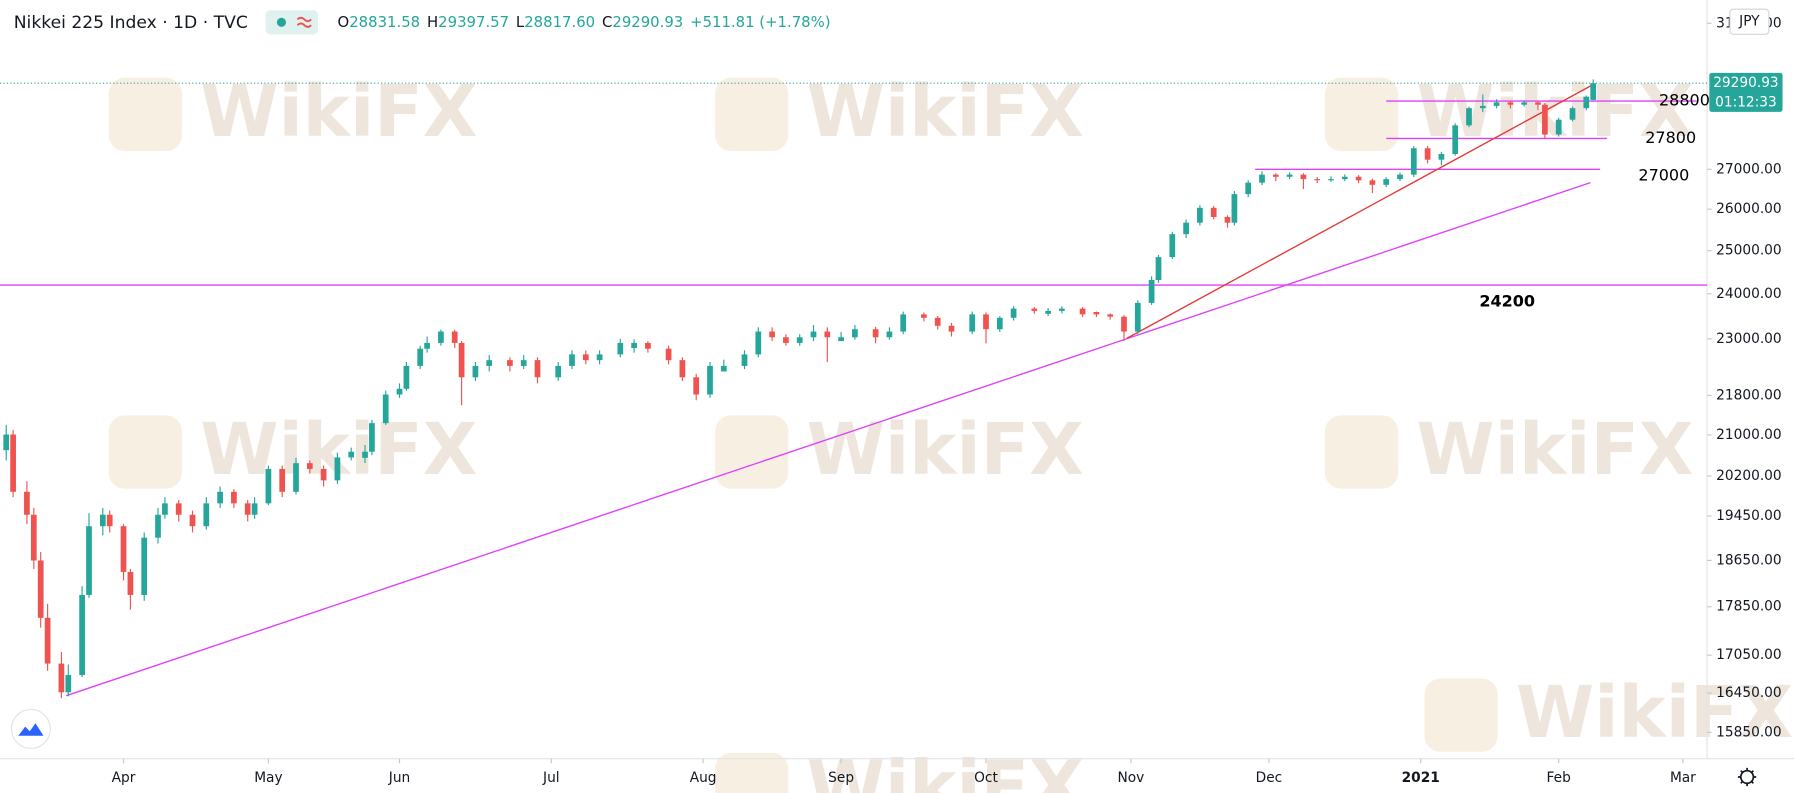  I want to click on y-tick-label: 21000.00, so click(1748, 435).